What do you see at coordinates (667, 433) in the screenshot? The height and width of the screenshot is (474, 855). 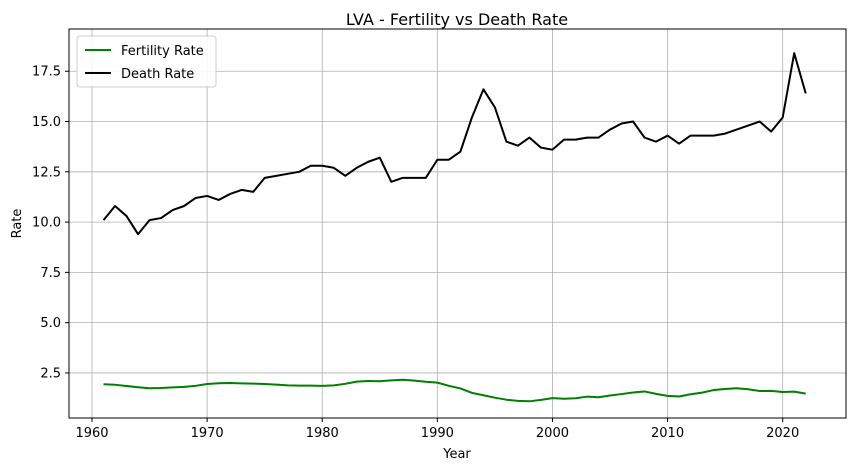 I see `x-tick-label: 2010` at bounding box center [667, 433].